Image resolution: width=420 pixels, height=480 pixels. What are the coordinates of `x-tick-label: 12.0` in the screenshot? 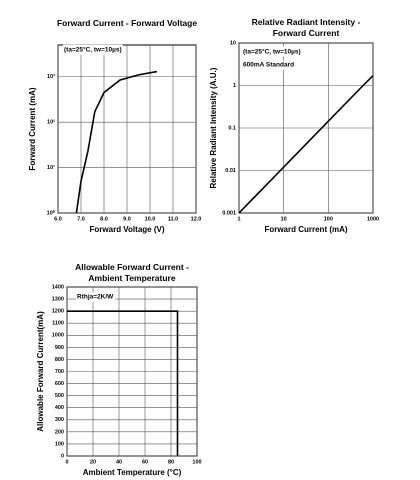 It's located at (196, 219).